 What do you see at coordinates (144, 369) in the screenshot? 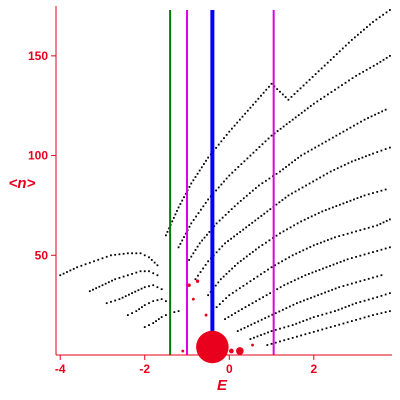
I see `x-tick-label: -2` at bounding box center [144, 369].